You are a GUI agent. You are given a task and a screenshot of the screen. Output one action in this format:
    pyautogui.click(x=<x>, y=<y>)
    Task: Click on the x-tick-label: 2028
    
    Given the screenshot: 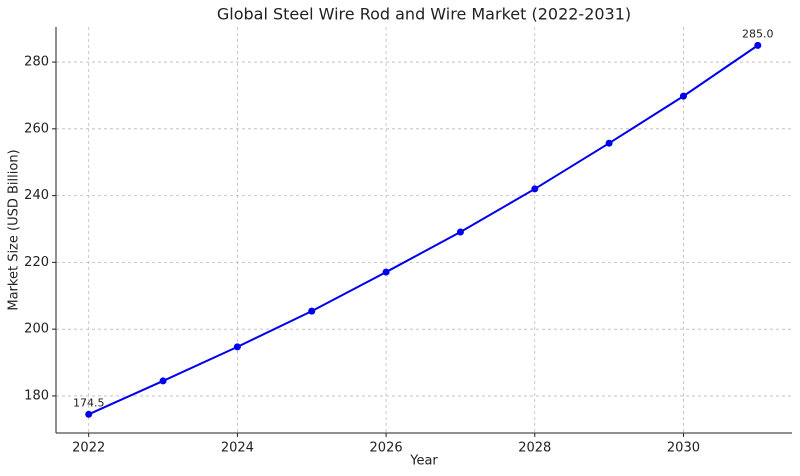 What is the action you would take?
    pyautogui.click(x=534, y=448)
    